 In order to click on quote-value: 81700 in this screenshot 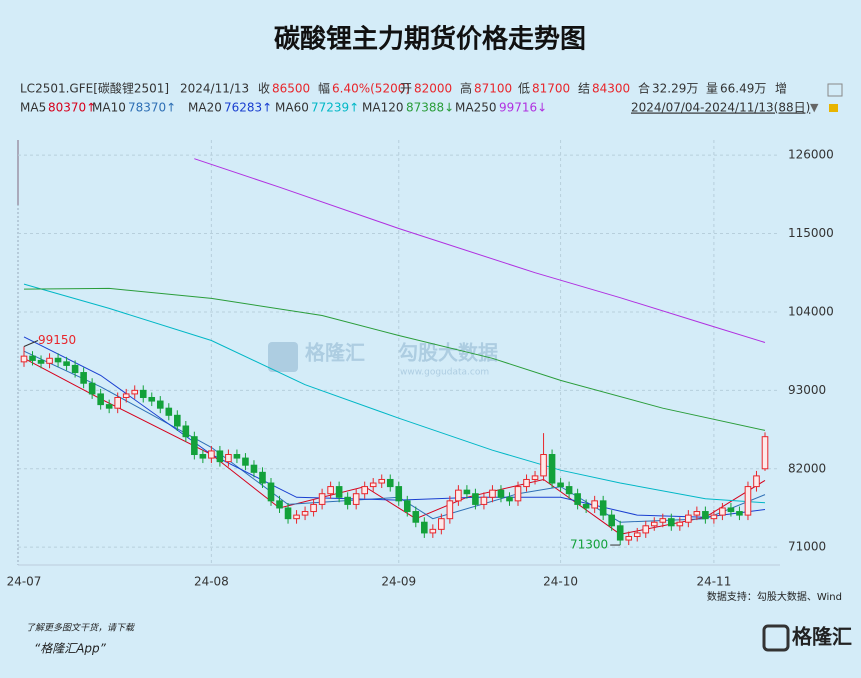, I will do `click(551, 89)`.